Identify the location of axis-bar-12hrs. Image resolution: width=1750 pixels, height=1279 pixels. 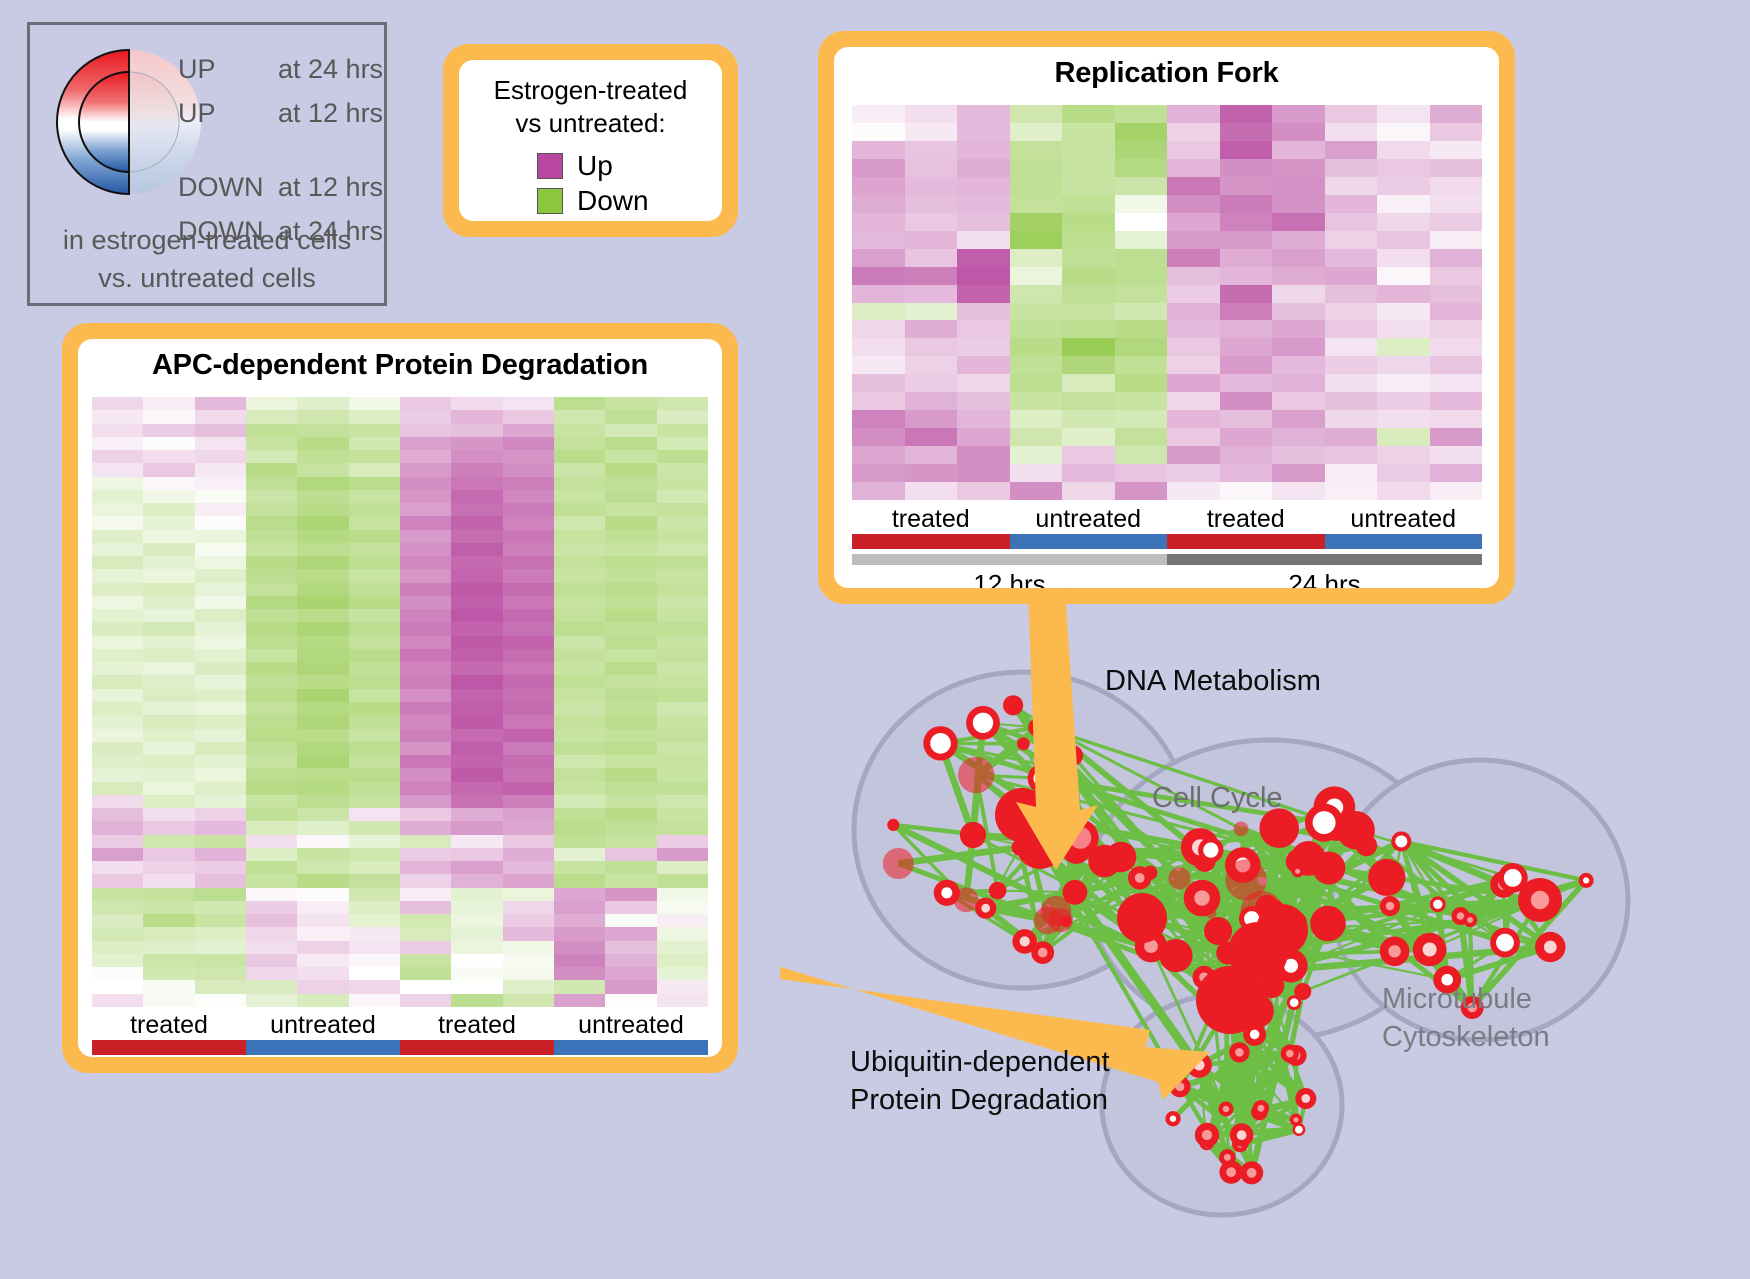
(1009, 559).